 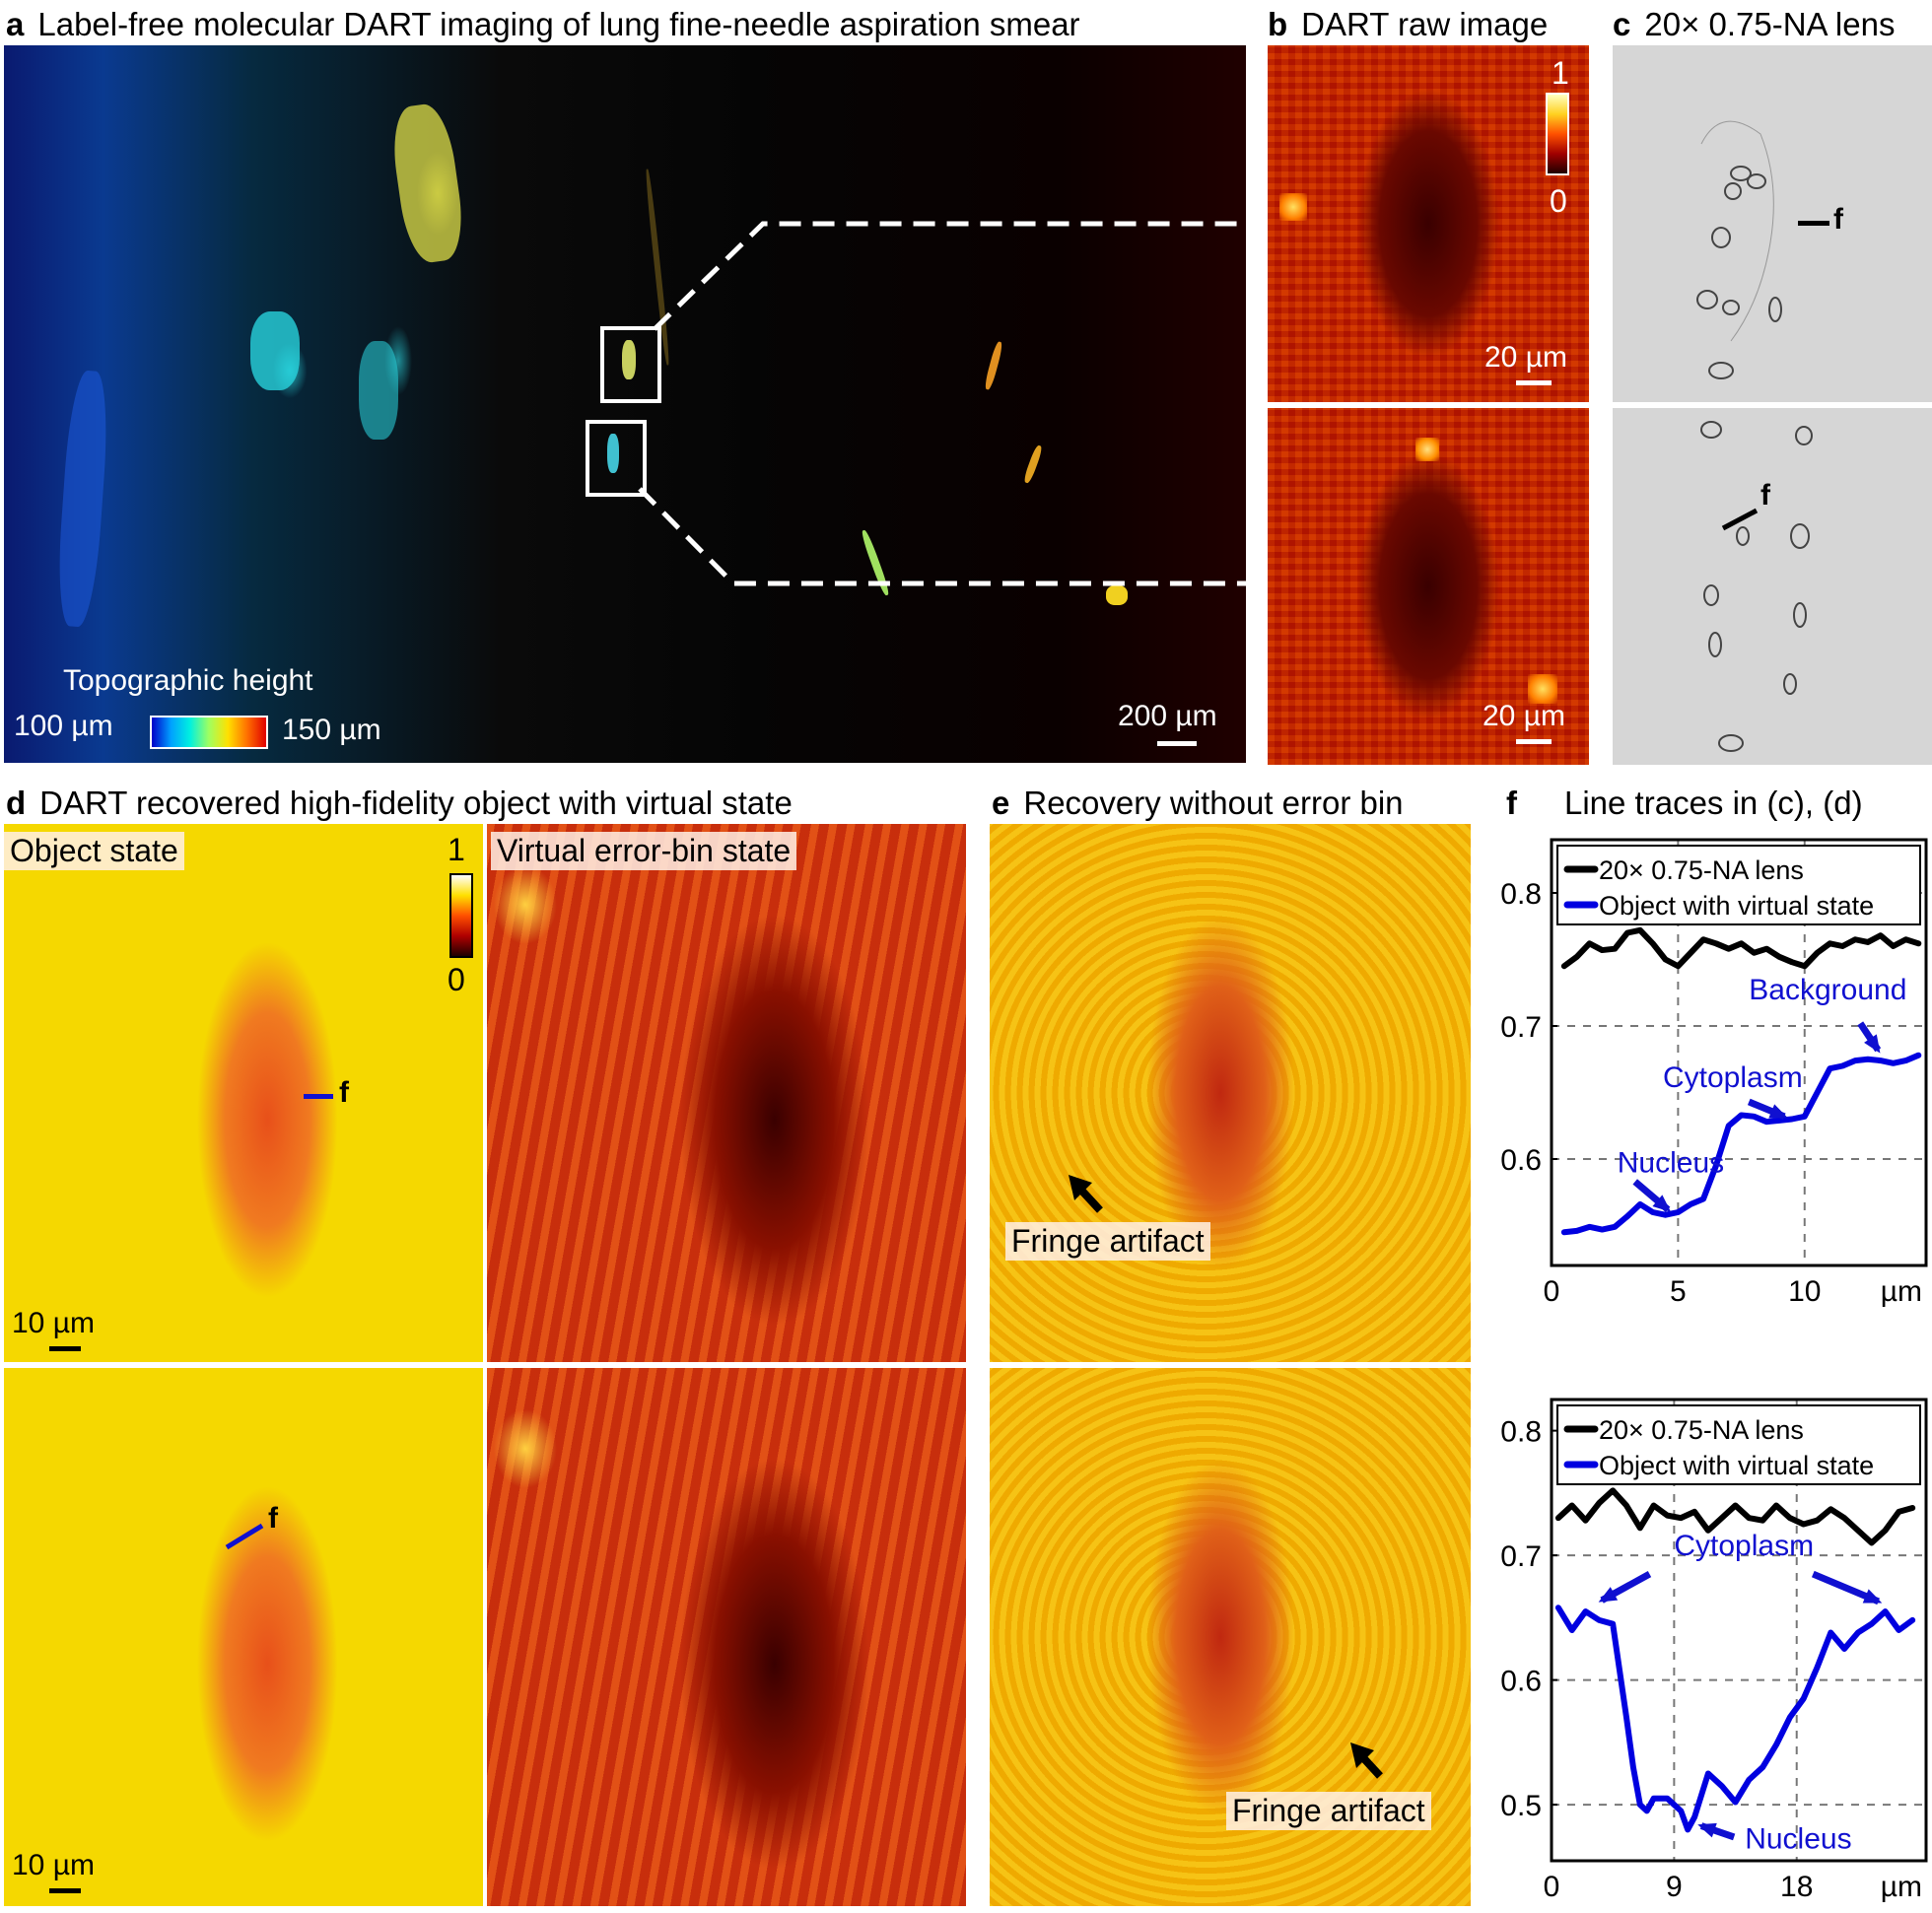 I want to click on panel-e-recovery-bottom: Fringe artifact, so click(x=1231, y=1637).